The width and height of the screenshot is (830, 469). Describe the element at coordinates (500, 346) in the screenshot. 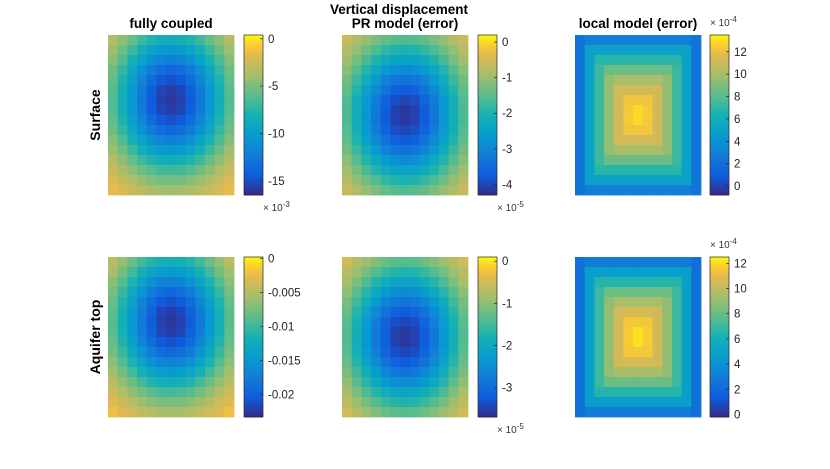

I see `colorbar: 0-1-2-3× 10-5` at that location.